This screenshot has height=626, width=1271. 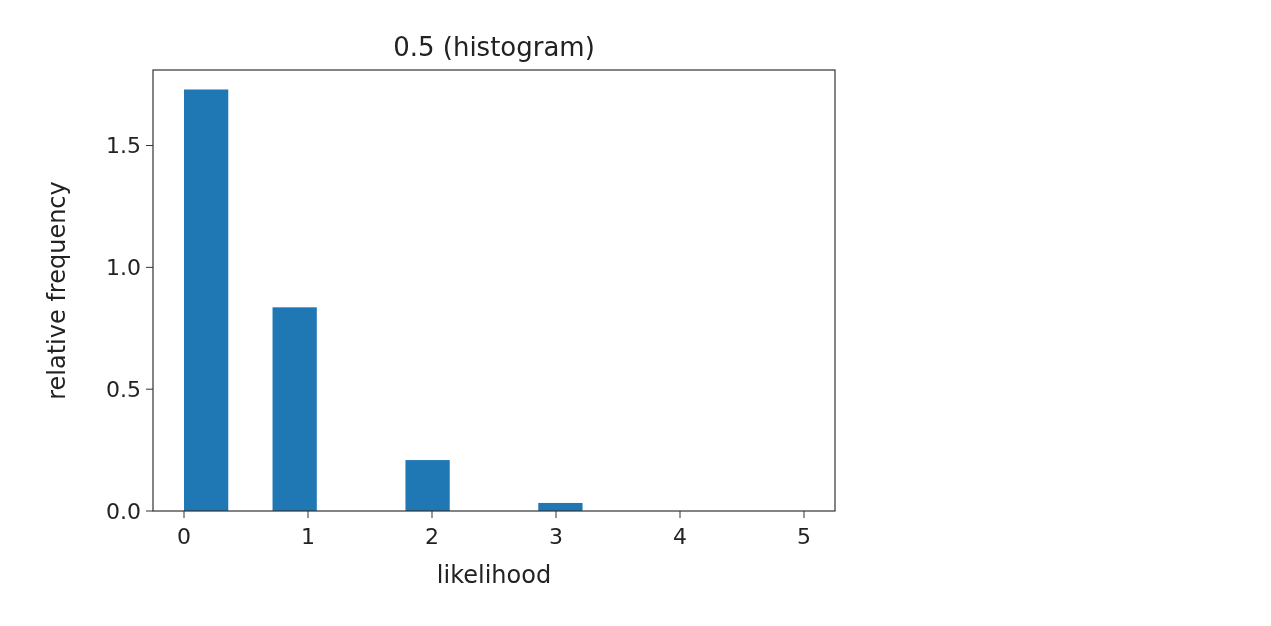 What do you see at coordinates (123, 268) in the screenshot?
I see `y-tick-label: 1.0` at bounding box center [123, 268].